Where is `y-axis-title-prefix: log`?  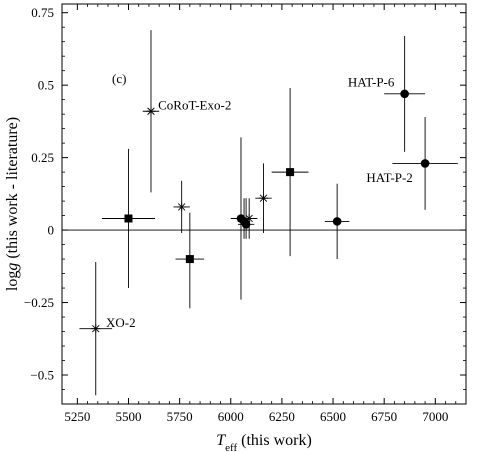
y-axis-title-prefix: log is located at coordinates (12, 281).